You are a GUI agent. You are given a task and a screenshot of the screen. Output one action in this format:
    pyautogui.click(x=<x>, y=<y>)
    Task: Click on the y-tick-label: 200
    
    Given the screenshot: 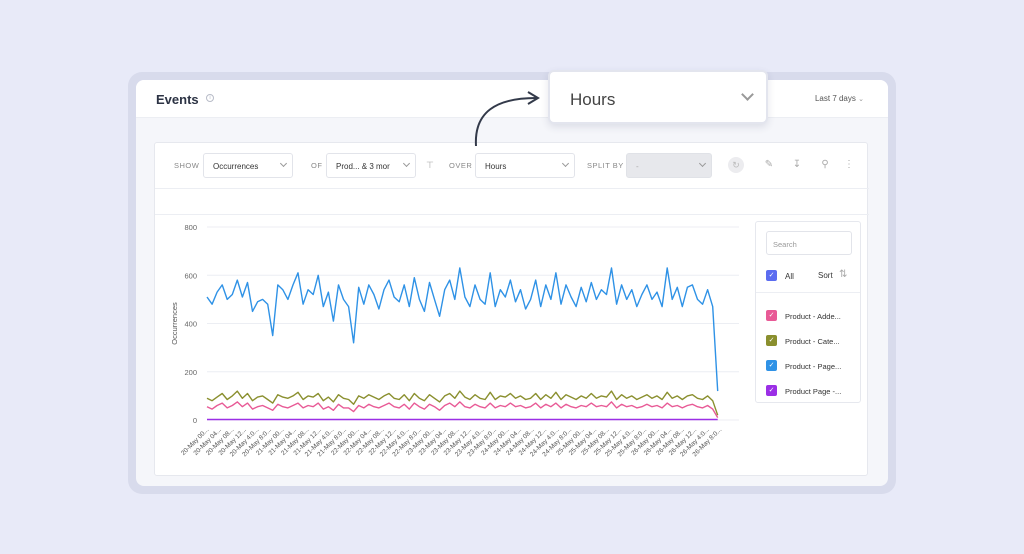 What is the action you would take?
    pyautogui.click(x=190, y=372)
    